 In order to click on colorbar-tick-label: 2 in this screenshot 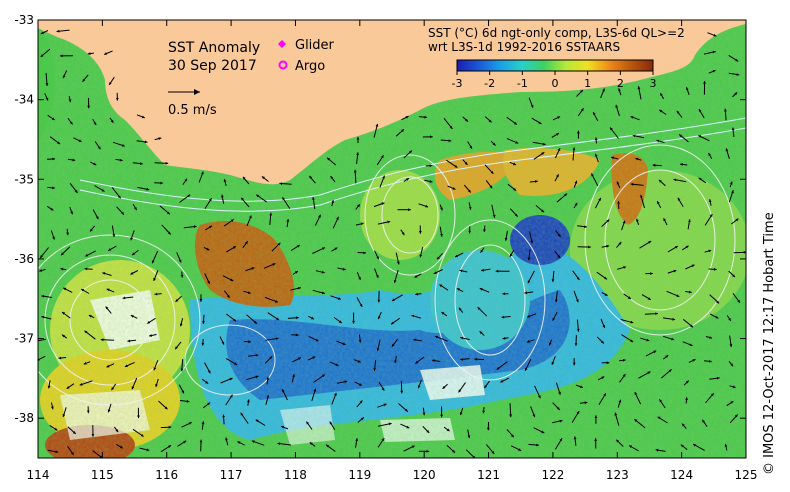, I will do `click(620, 83)`.